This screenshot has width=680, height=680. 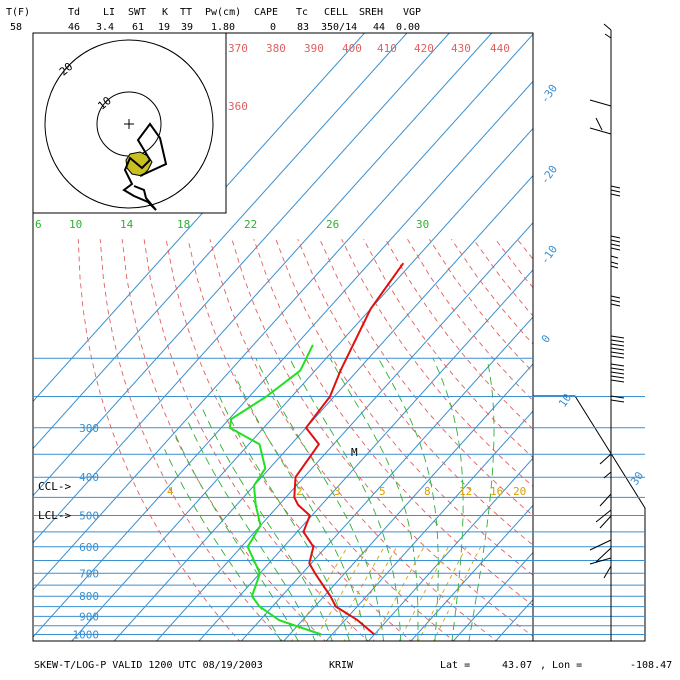 What do you see at coordinates (424, 48) in the screenshot?
I see `theta-label: 420` at bounding box center [424, 48].